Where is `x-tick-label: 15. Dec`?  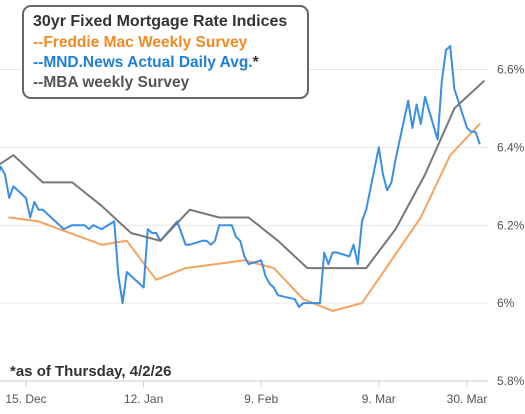 x-tick-label: 15. Dec is located at coordinates (25, 399).